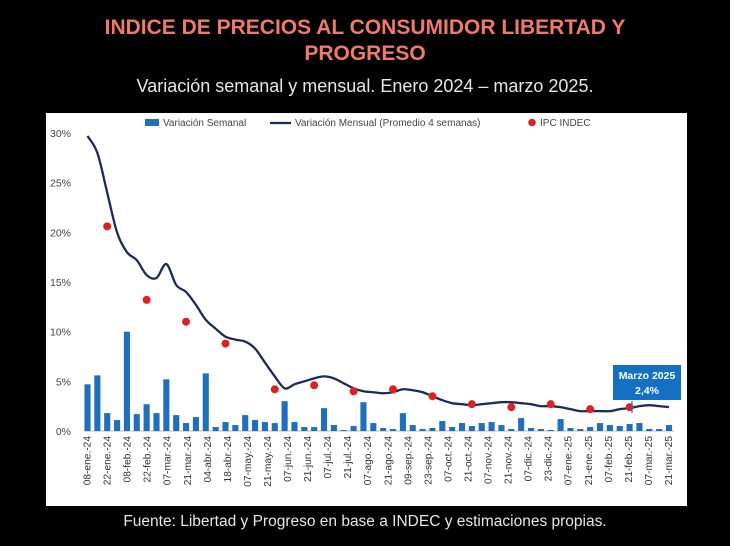 This screenshot has width=730, height=546. What do you see at coordinates (532, 122) in the screenshot?
I see `legend-dot-swatch` at bounding box center [532, 122].